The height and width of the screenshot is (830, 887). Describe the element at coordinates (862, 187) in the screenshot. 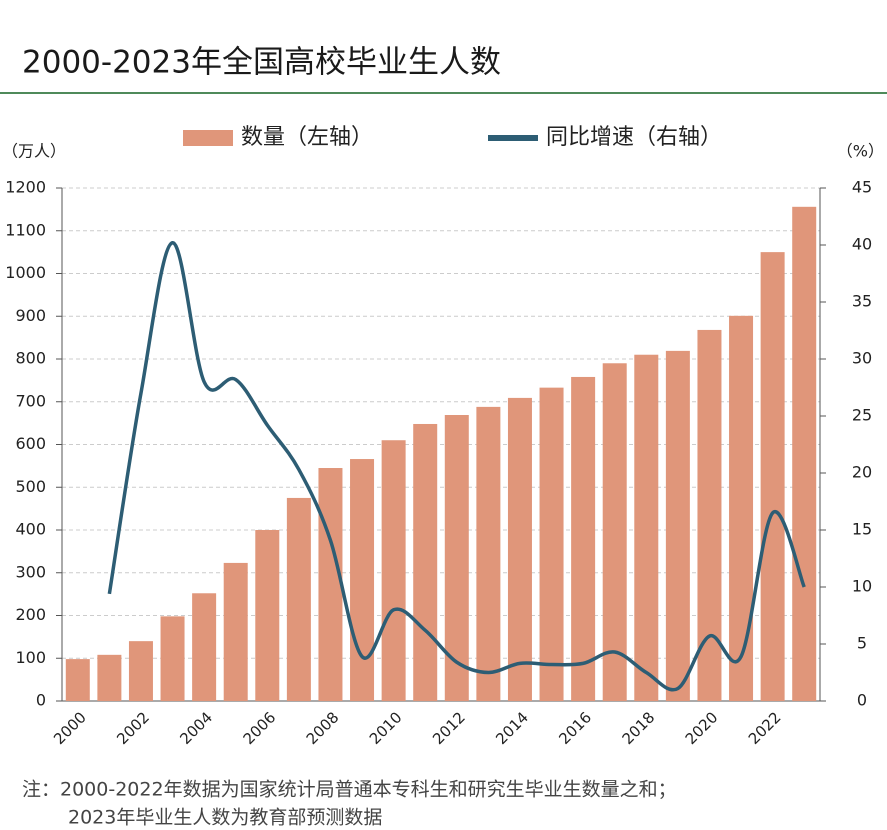

I see `y2-tick-label: 45` at that location.